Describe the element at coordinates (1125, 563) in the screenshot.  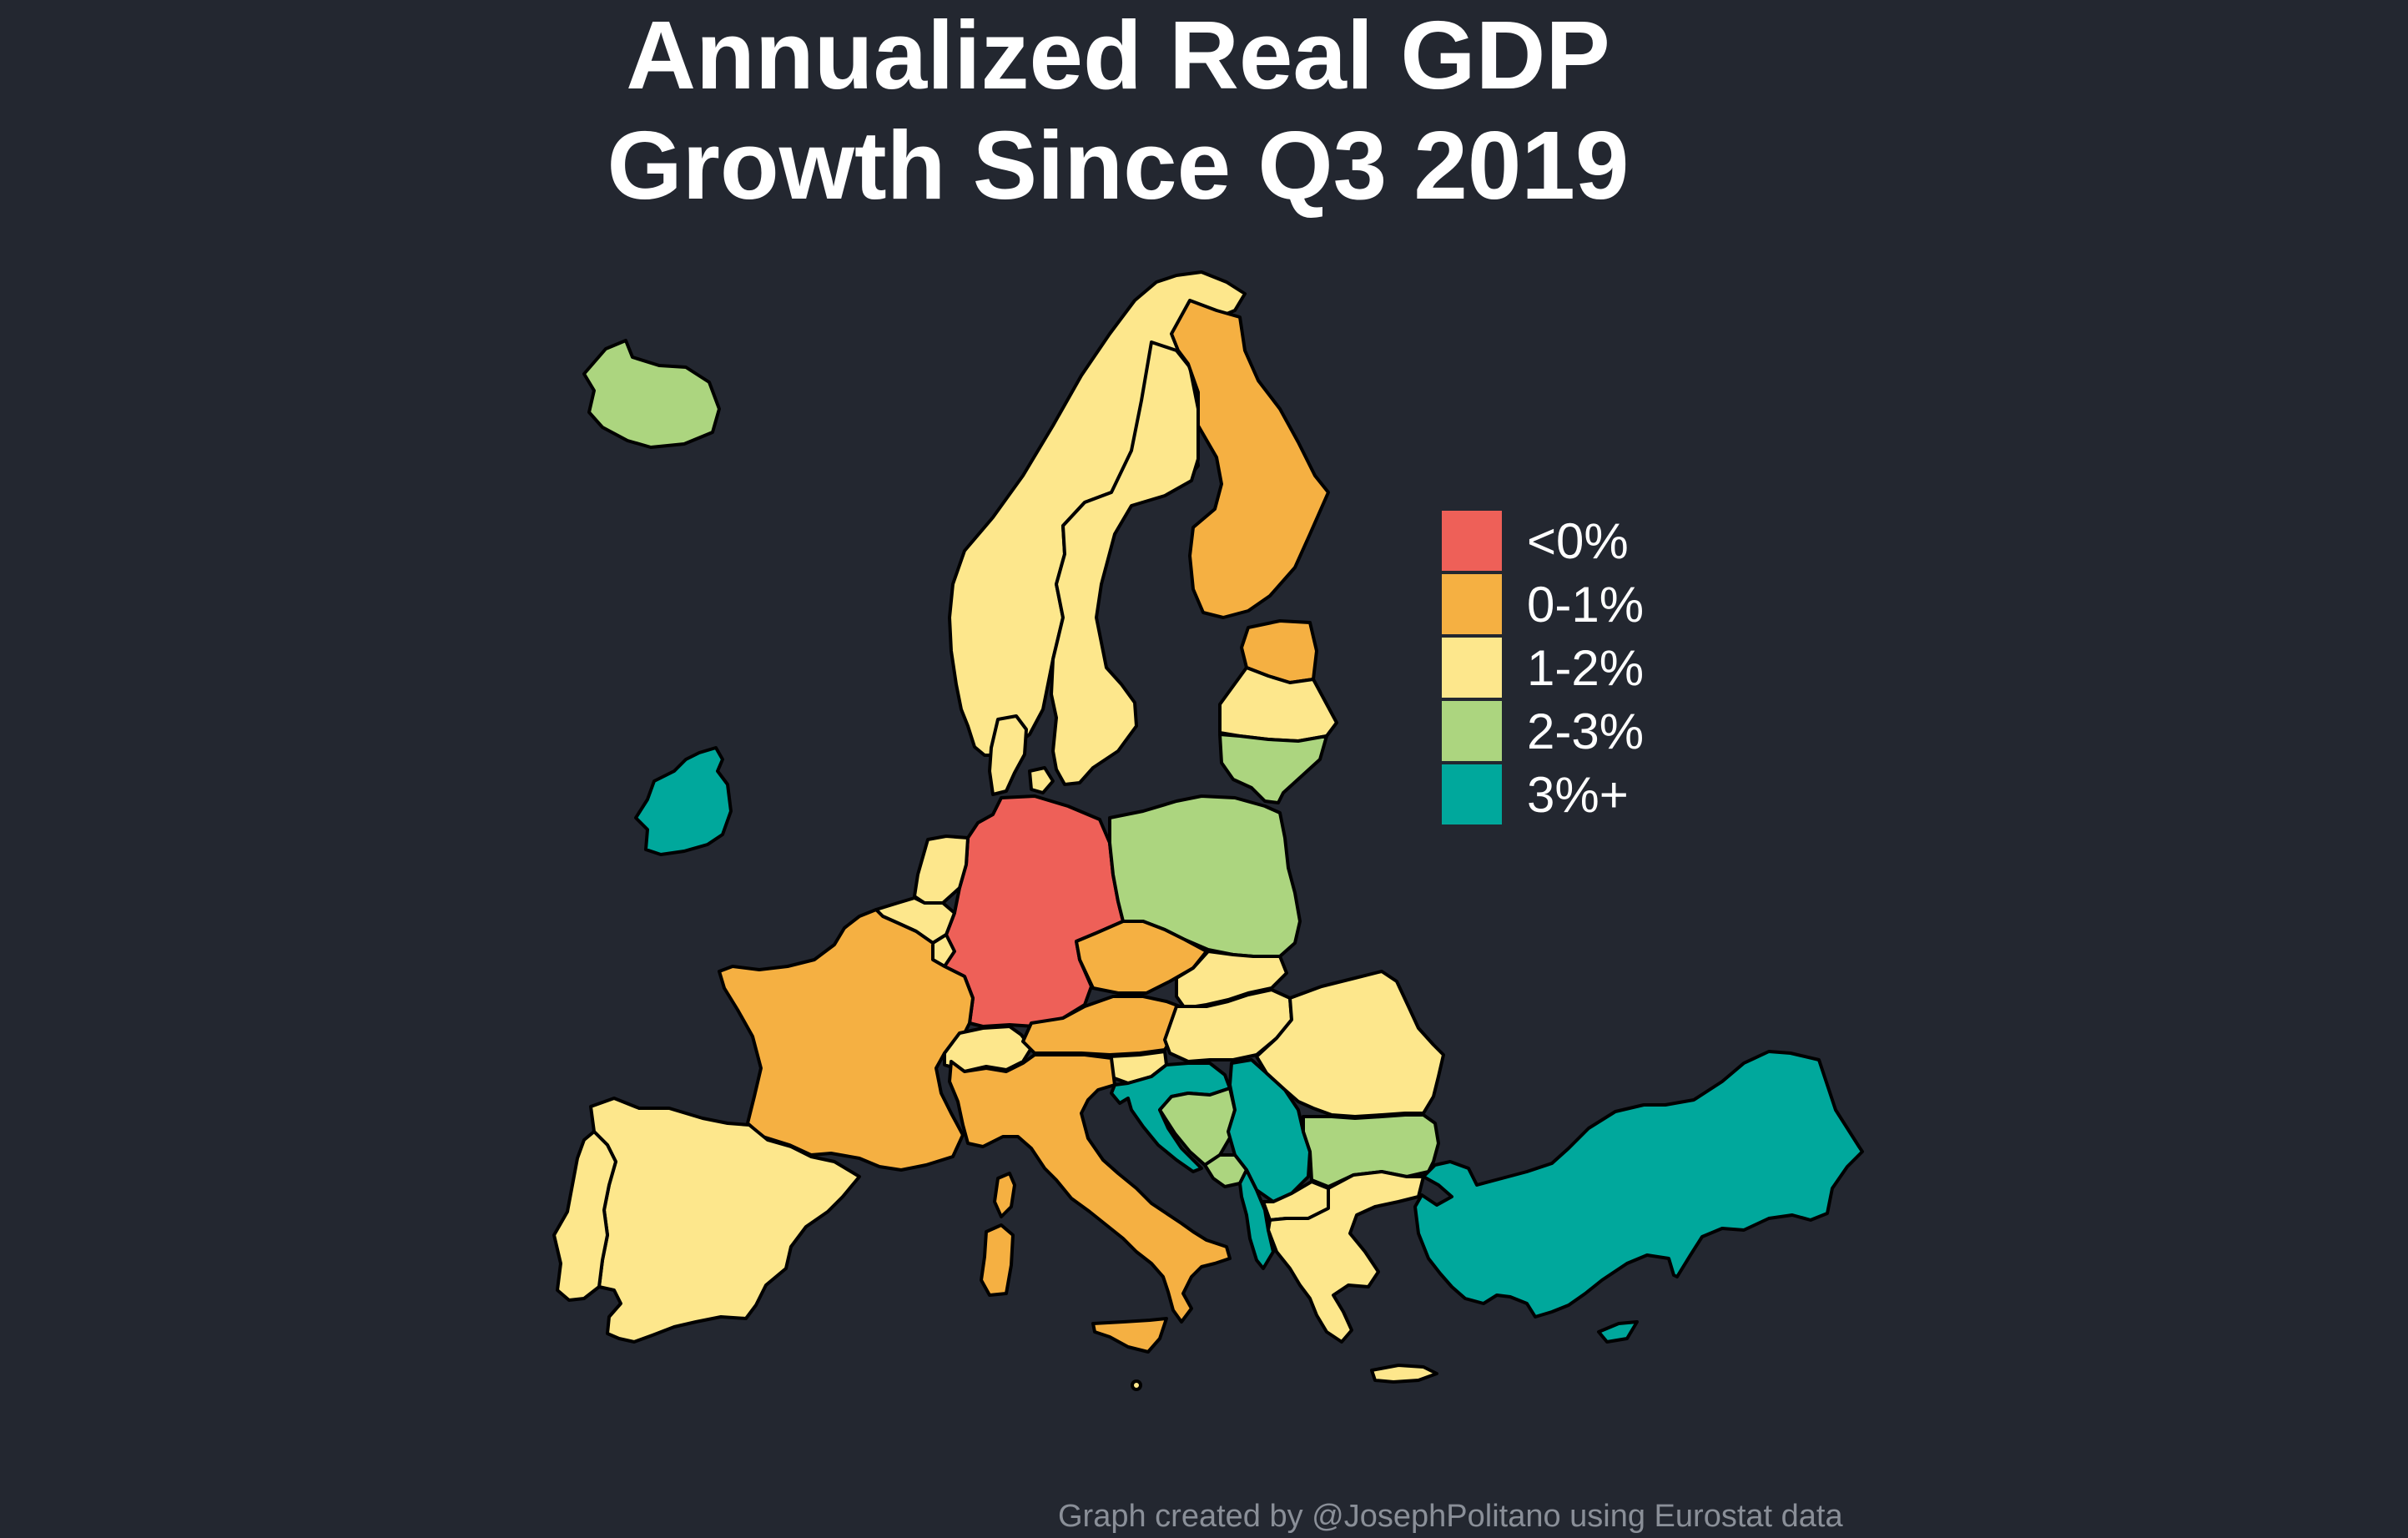
I see `region-sweden` at that location.